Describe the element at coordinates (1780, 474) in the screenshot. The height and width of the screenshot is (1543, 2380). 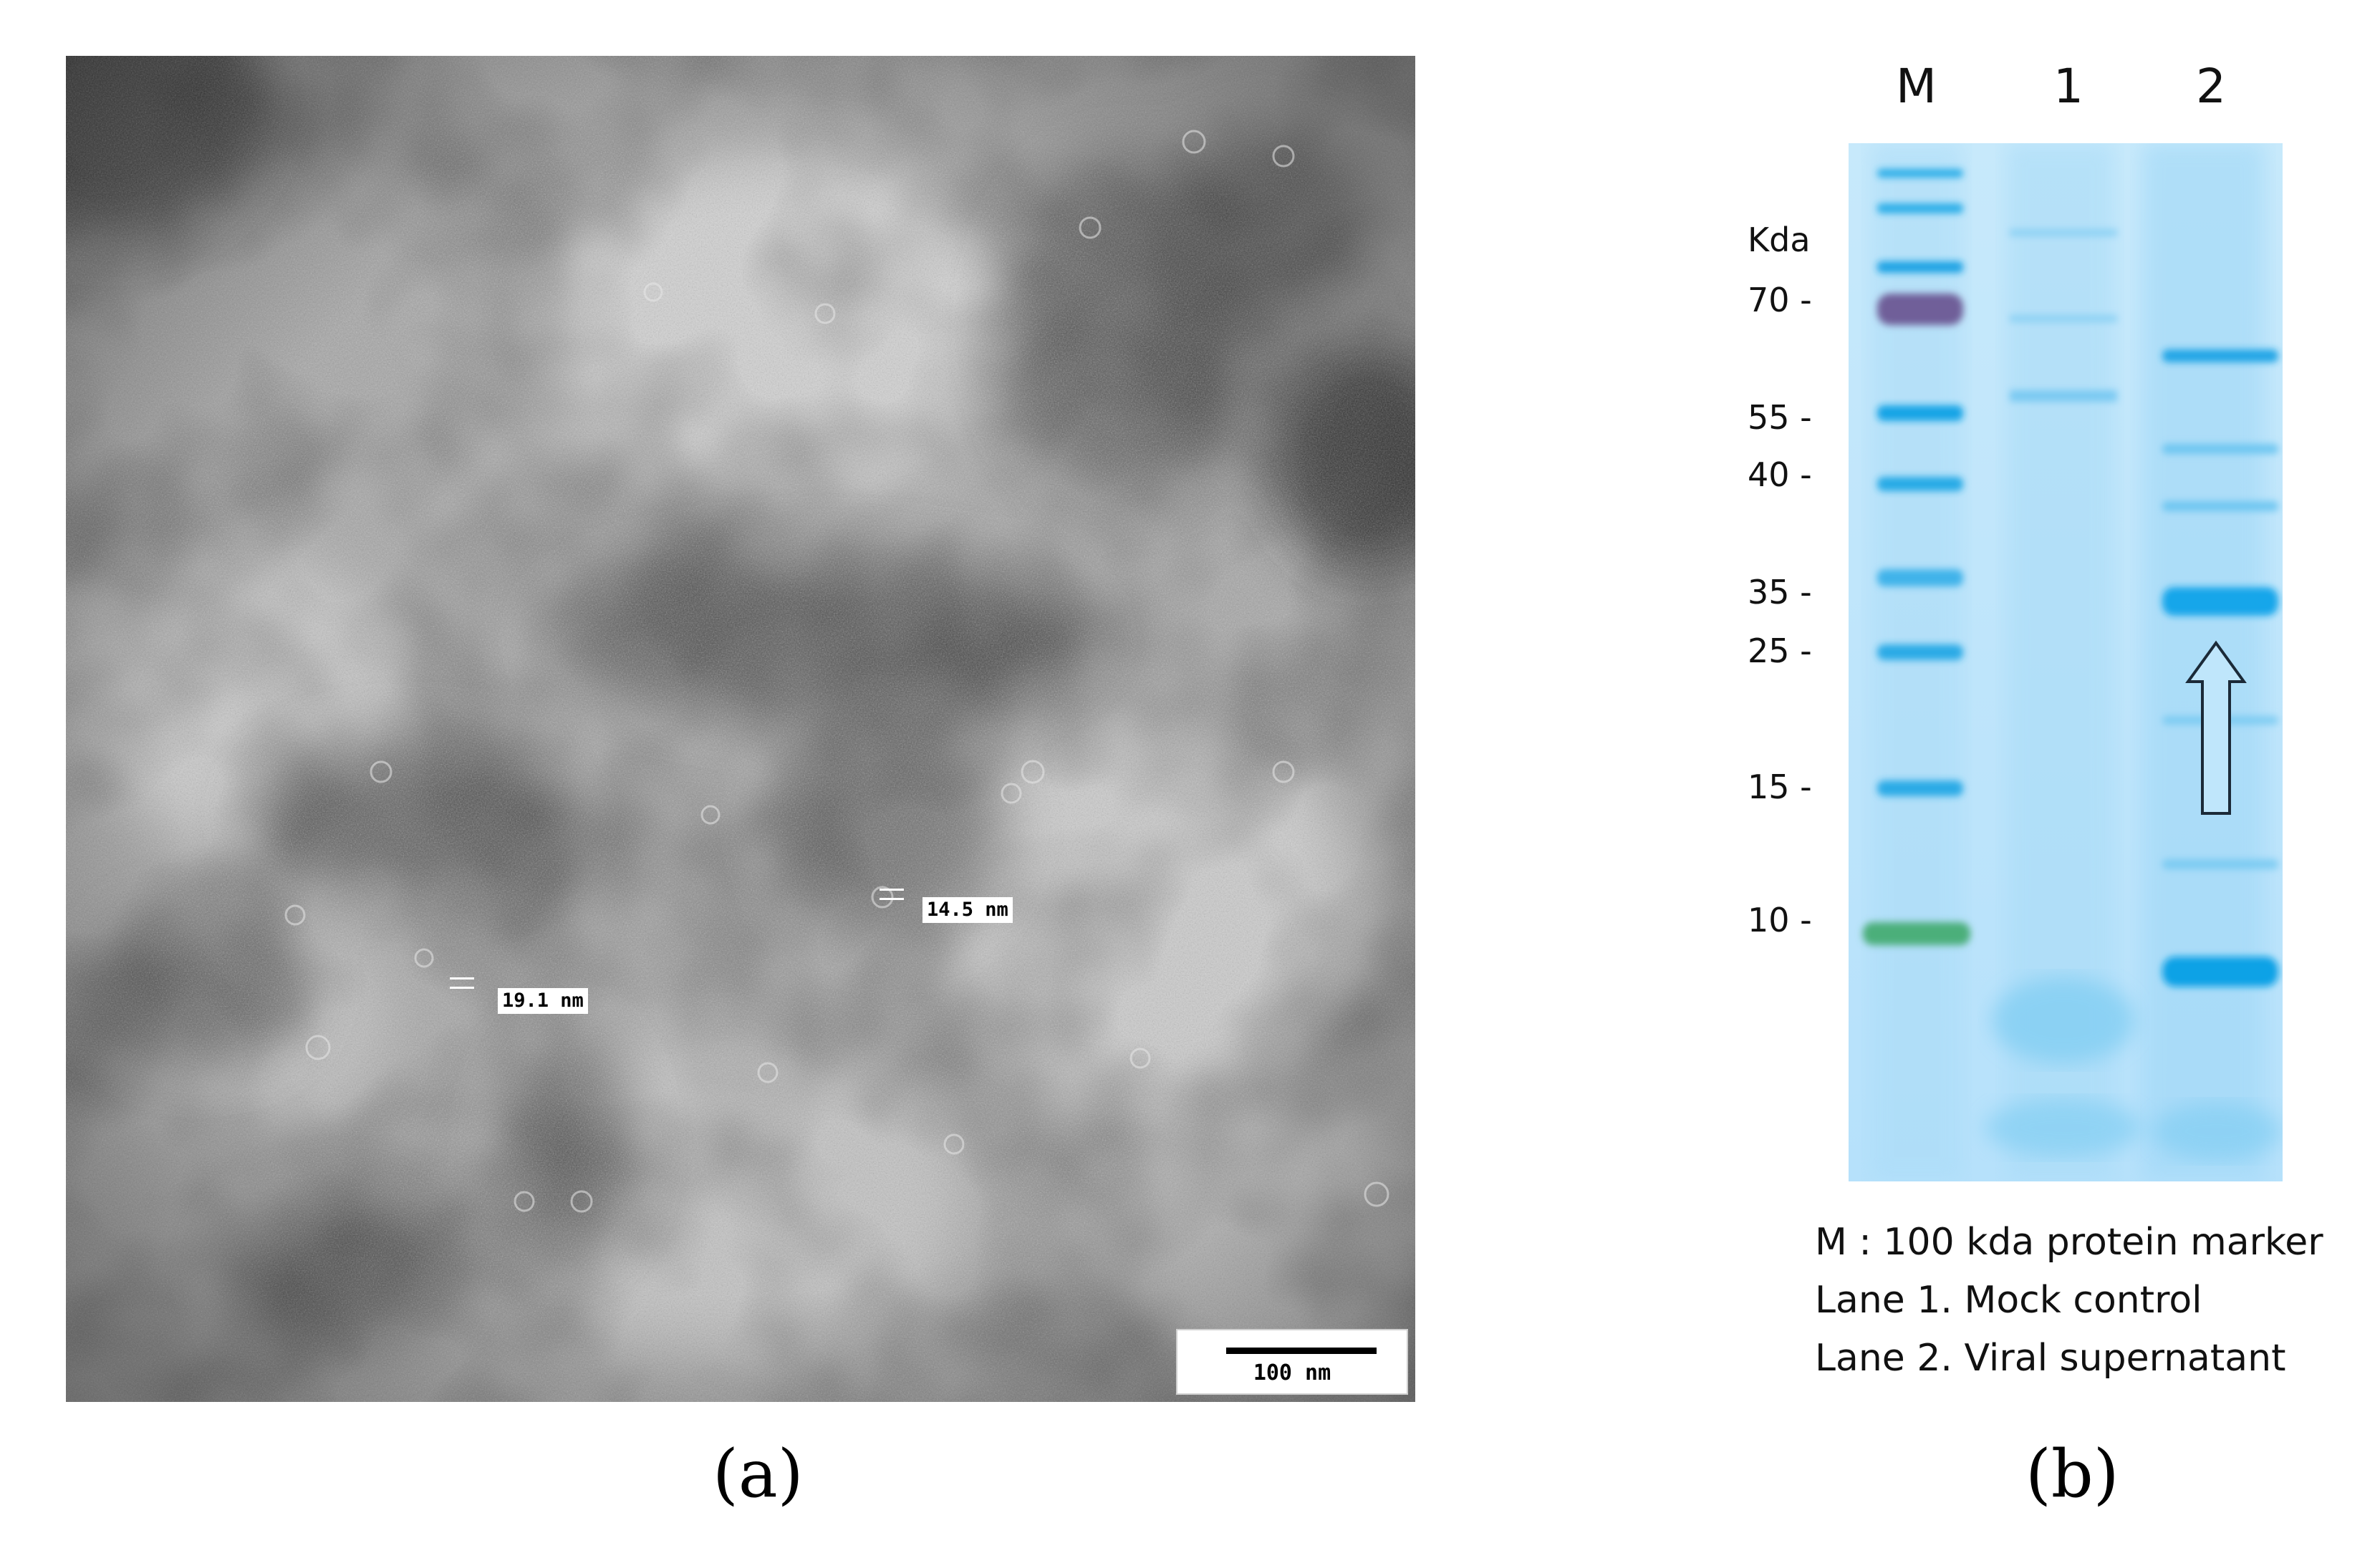
I see `marker-label-40: 40 -` at that location.